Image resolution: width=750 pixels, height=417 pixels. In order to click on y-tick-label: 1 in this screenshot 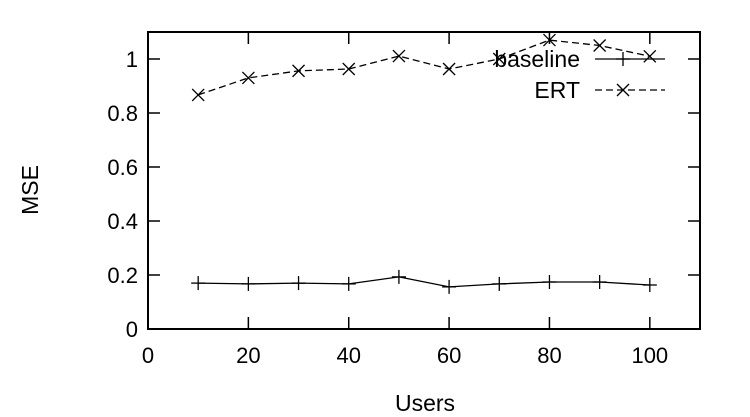, I will do `click(132, 59)`.